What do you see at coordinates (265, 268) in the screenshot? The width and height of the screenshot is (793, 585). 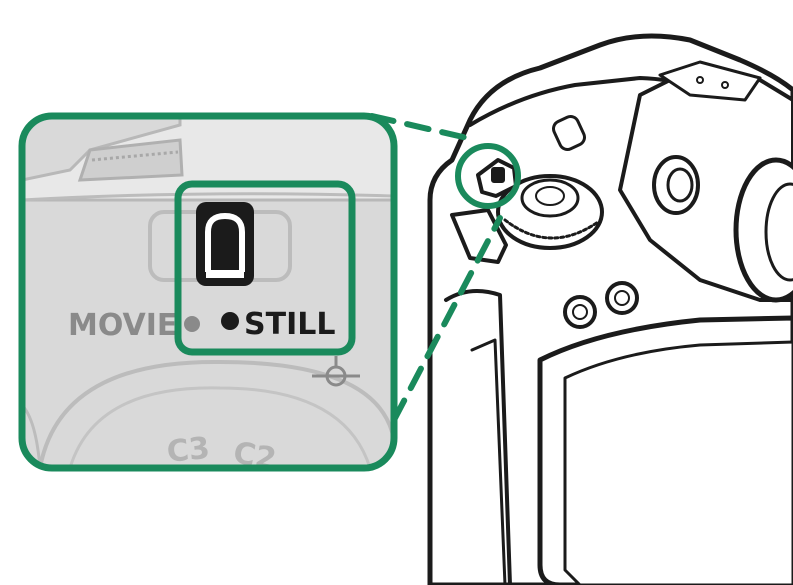 I see `switch-highlight-box` at bounding box center [265, 268].